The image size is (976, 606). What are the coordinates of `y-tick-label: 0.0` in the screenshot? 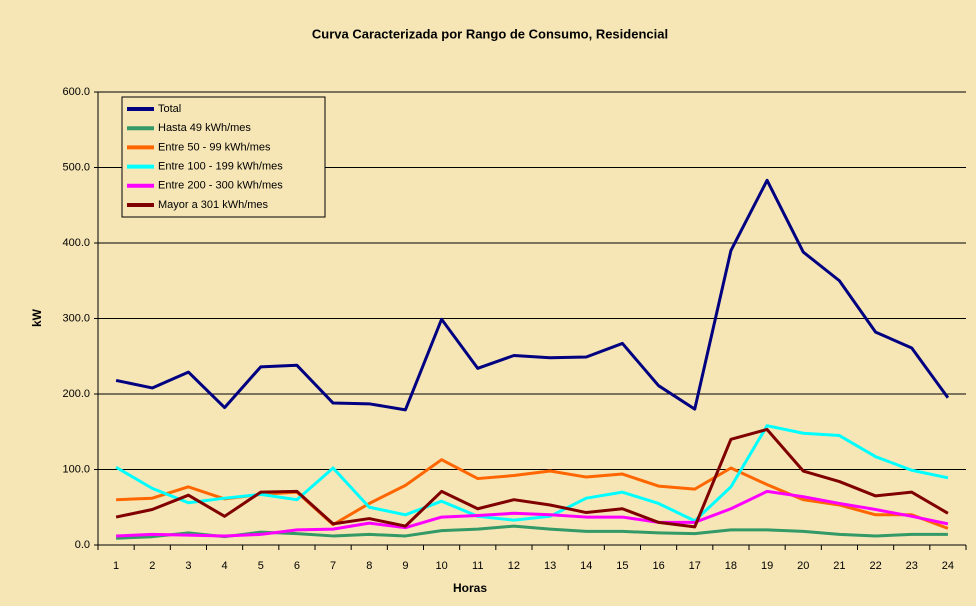 It's located at (82, 545).